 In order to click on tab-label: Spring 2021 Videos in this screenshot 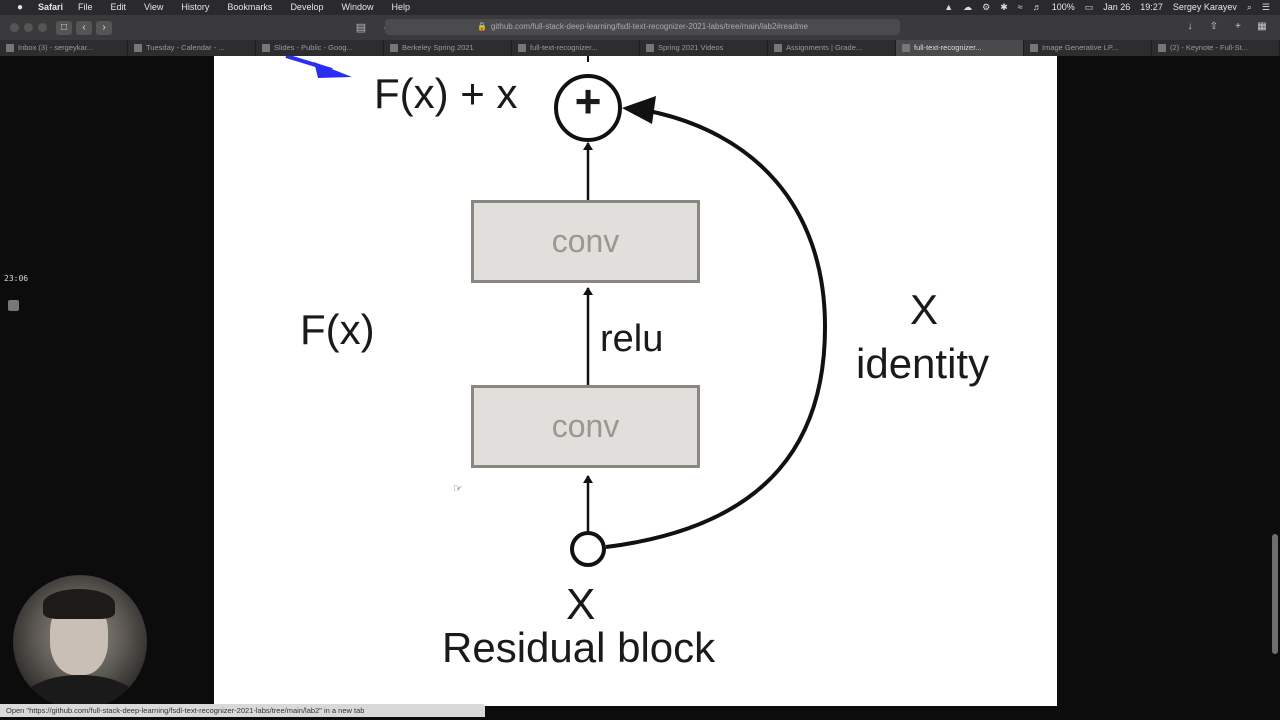, I will do `click(691, 47)`.